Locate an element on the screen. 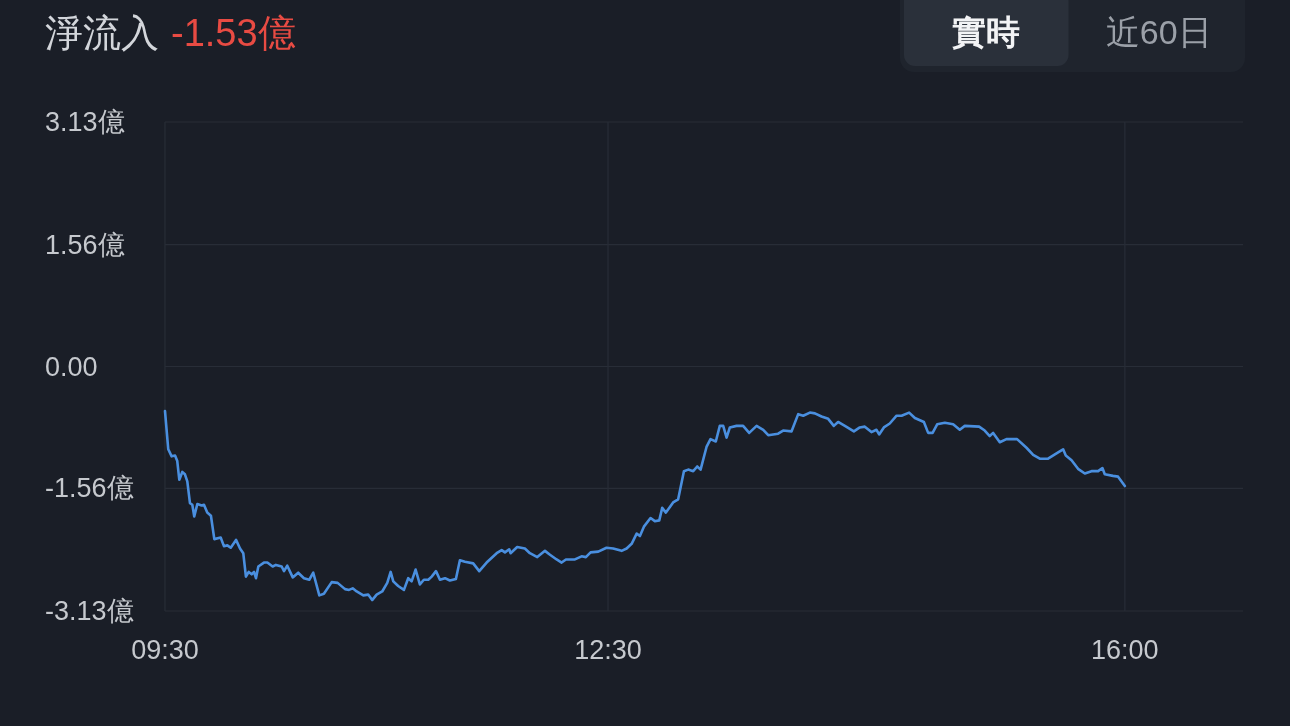  text: 實時 is located at coordinates (986, 32).